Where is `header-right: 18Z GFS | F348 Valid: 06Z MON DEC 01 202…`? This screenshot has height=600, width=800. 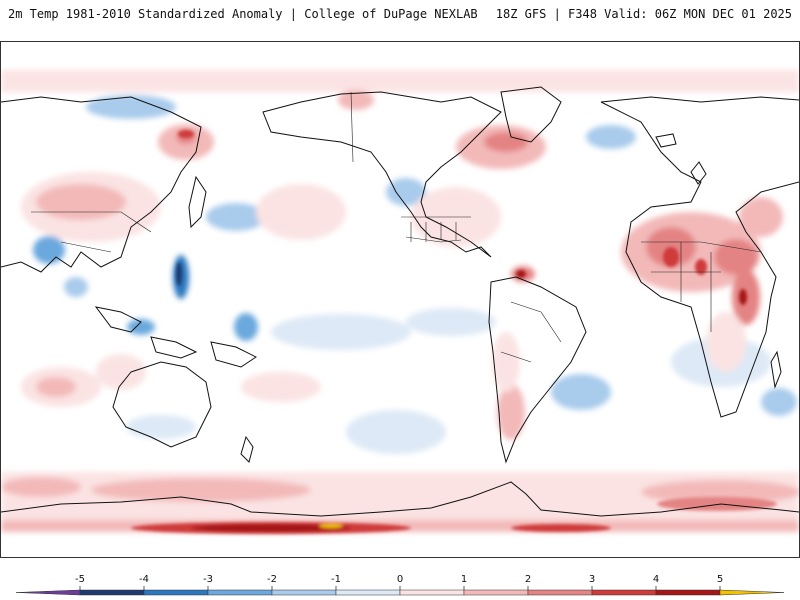
header-right: 18Z GFS | F348 Valid: 06Z MON DEC 01 202… is located at coordinates (644, 14).